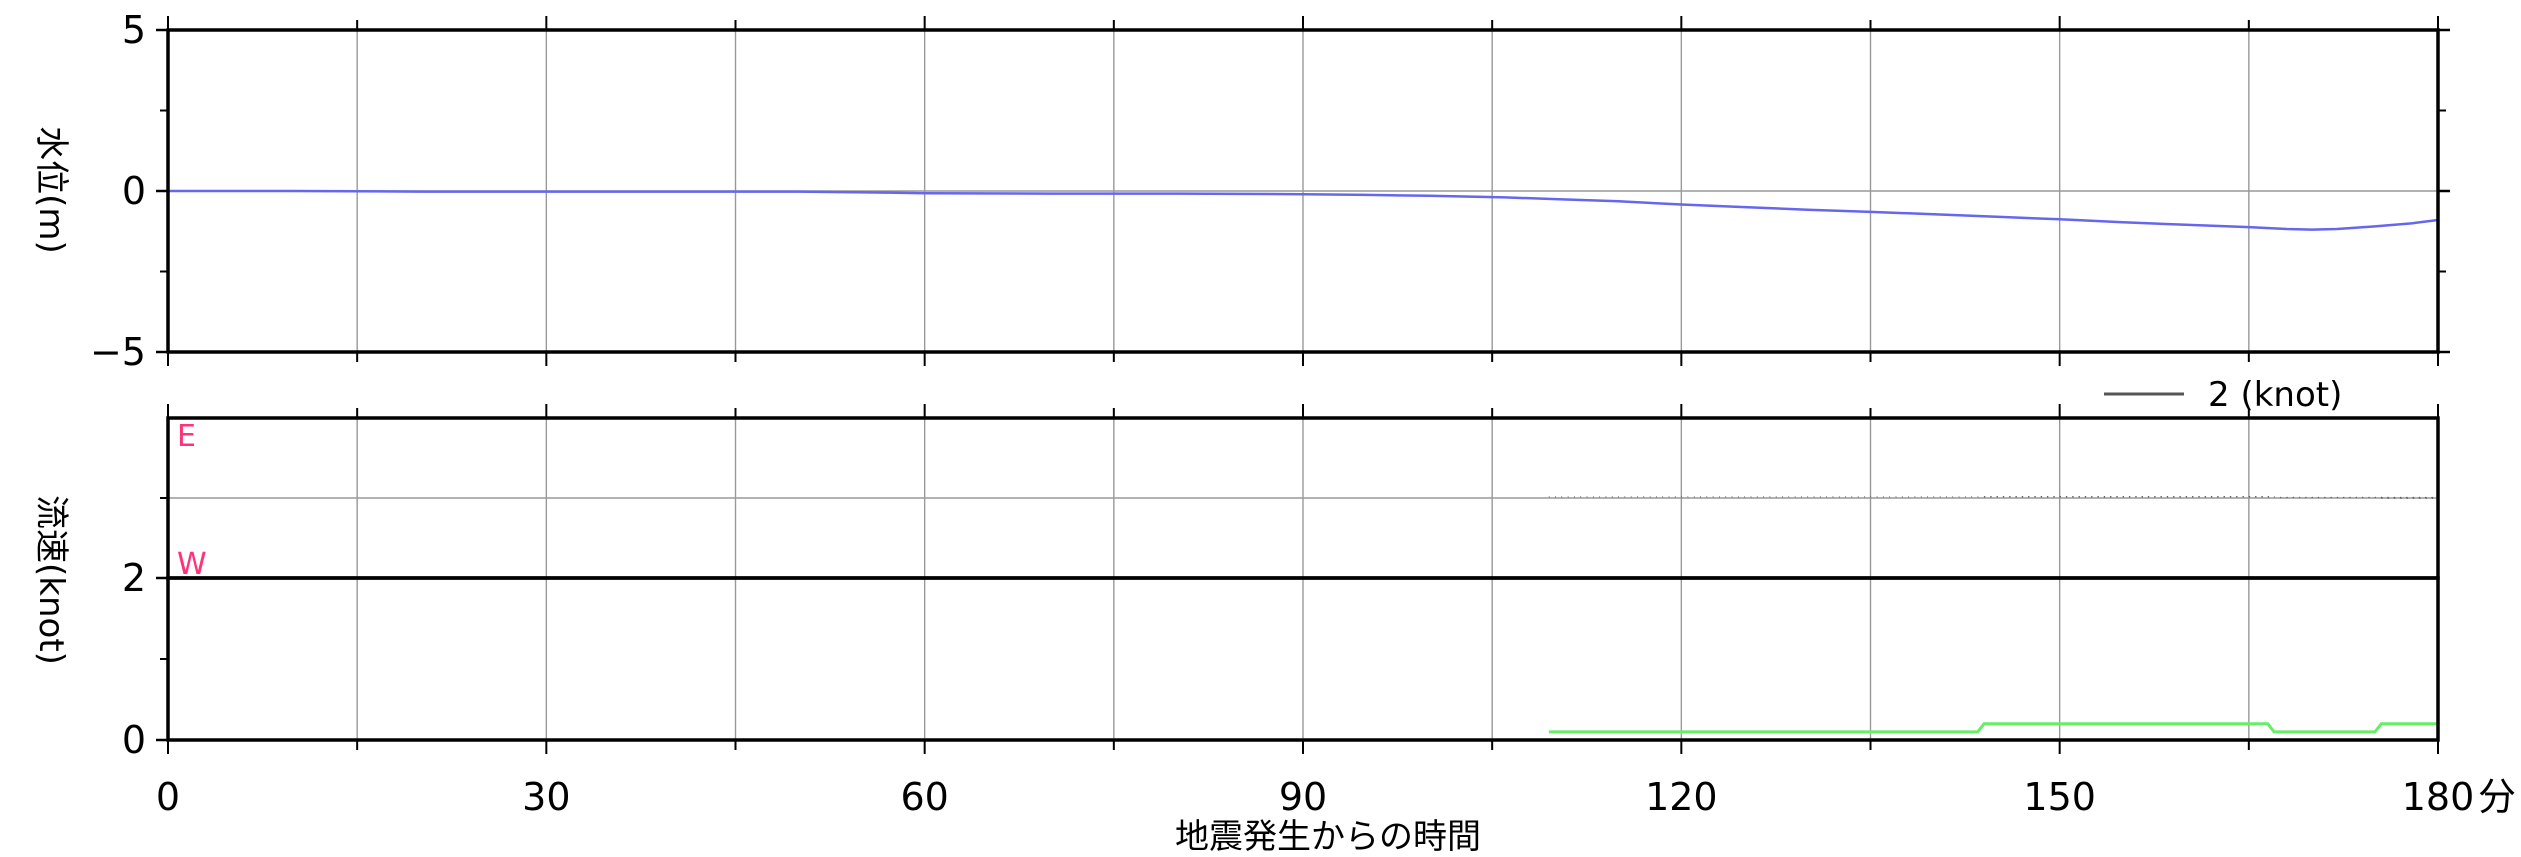  I want to click on x-tick-label: 0, so click(168, 797).